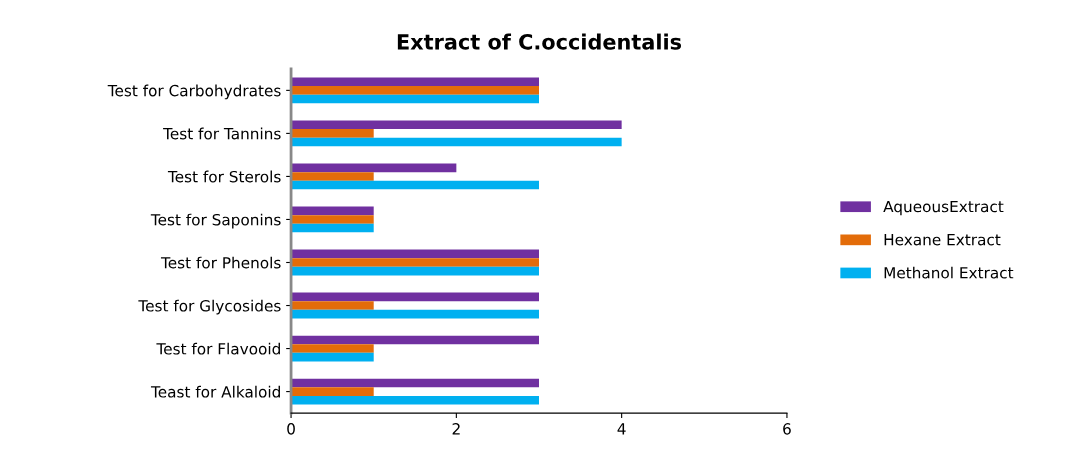 The height and width of the screenshot is (459, 1078). What do you see at coordinates (224, 176) in the screenshot?
I see `y-tick-label: Test for Sterols` at bounding box center [224, 176].